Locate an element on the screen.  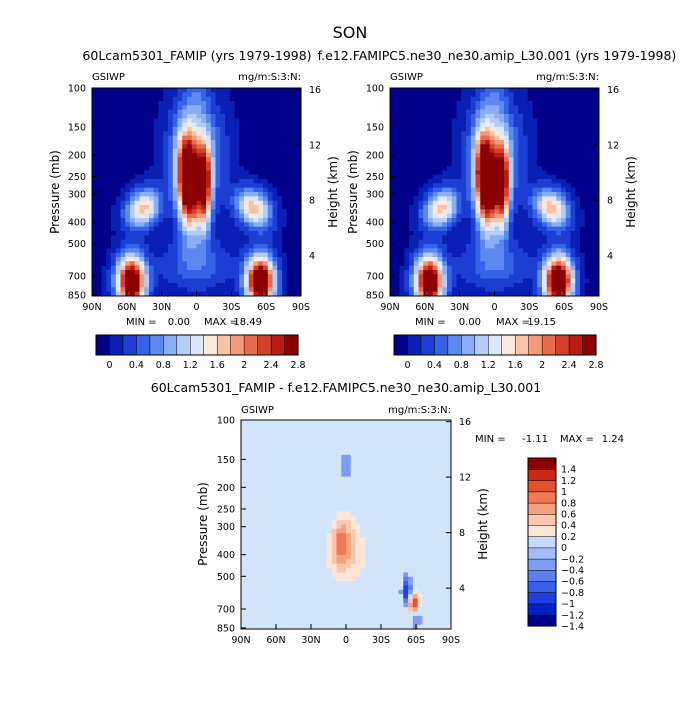
latitude-tick-label: 90S is located at coordinates (301, 307).